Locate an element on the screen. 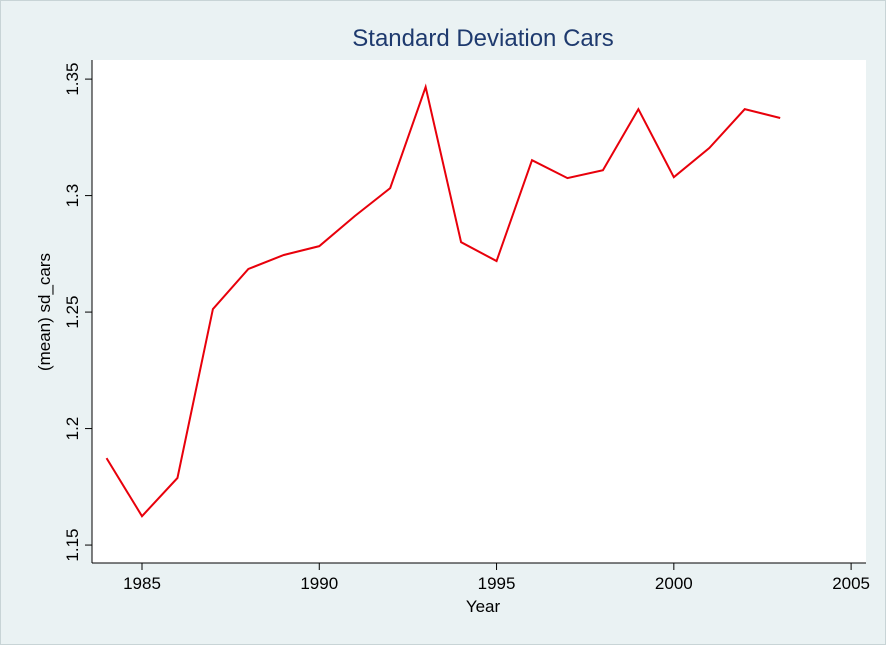 This screenshot has width=886, height=645. y-axis-label: (mean) sd_cars is located at coordinates (44, 312).